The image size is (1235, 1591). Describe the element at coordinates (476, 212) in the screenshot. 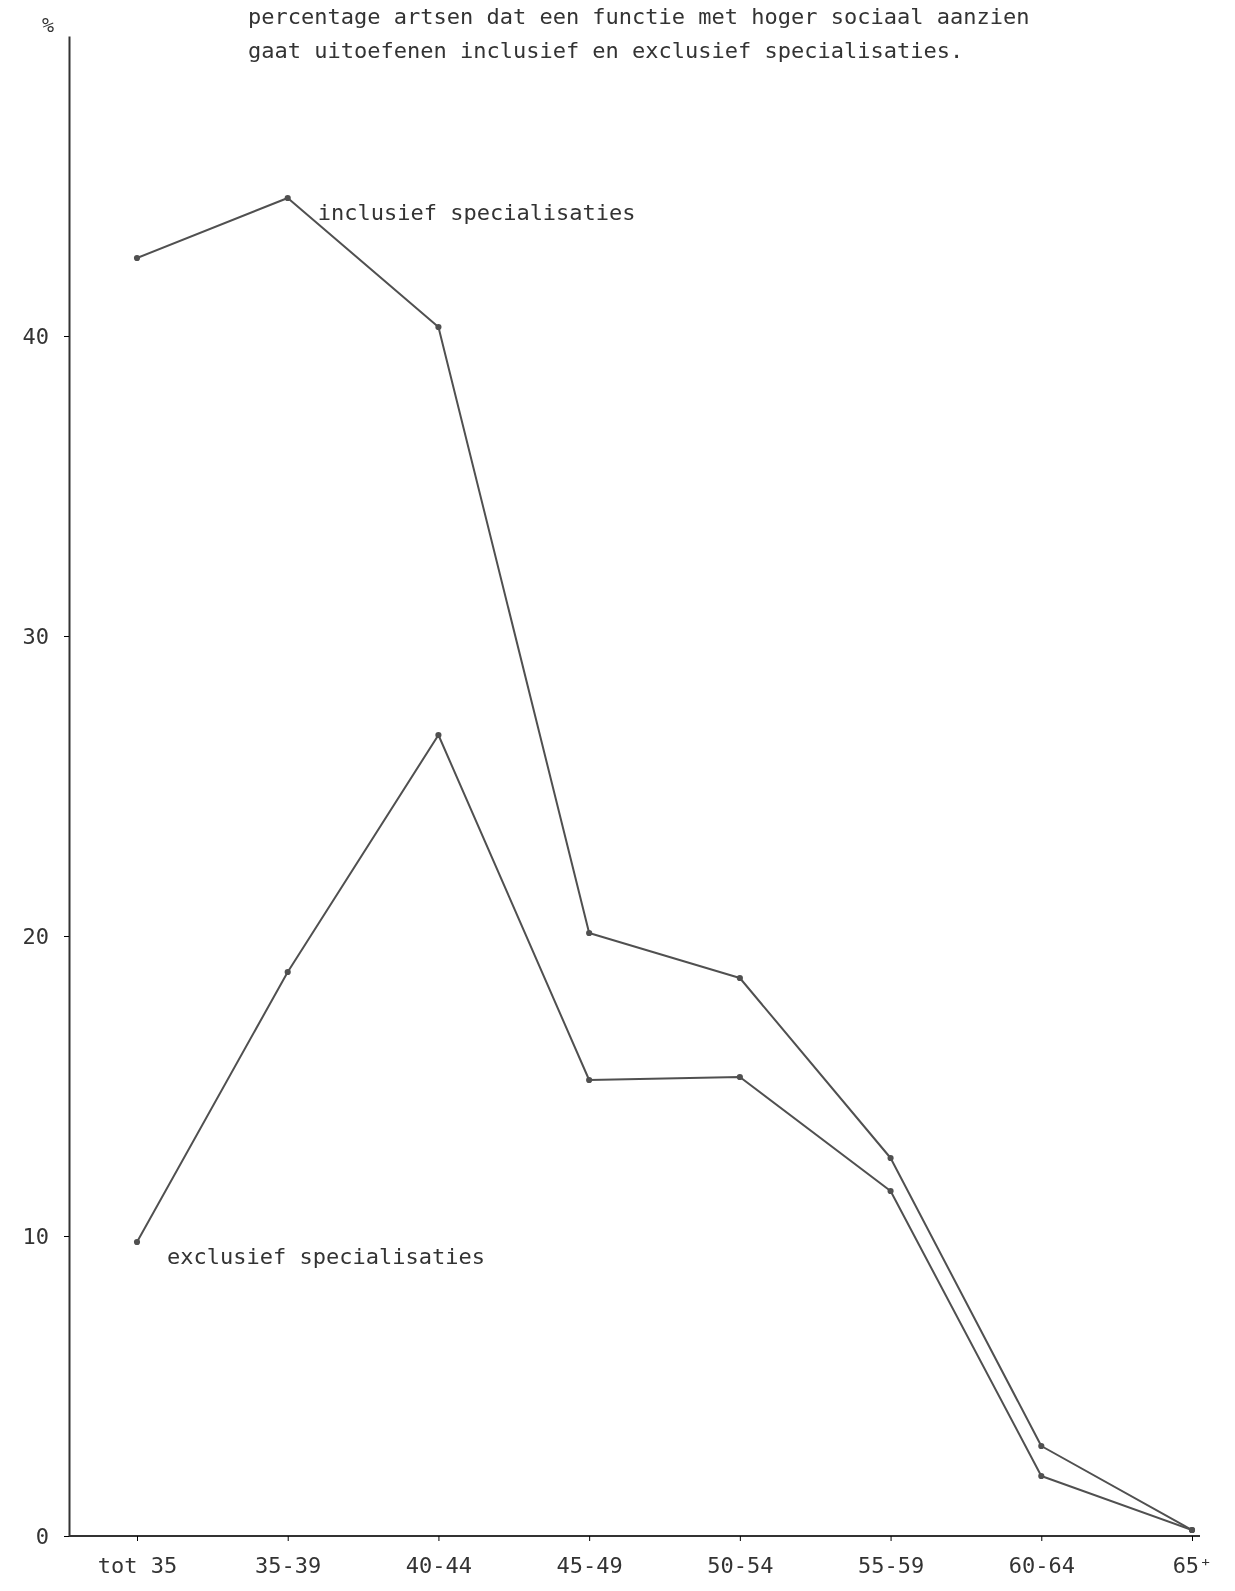

I see `series-label: inclusief specialisaties` at that location.